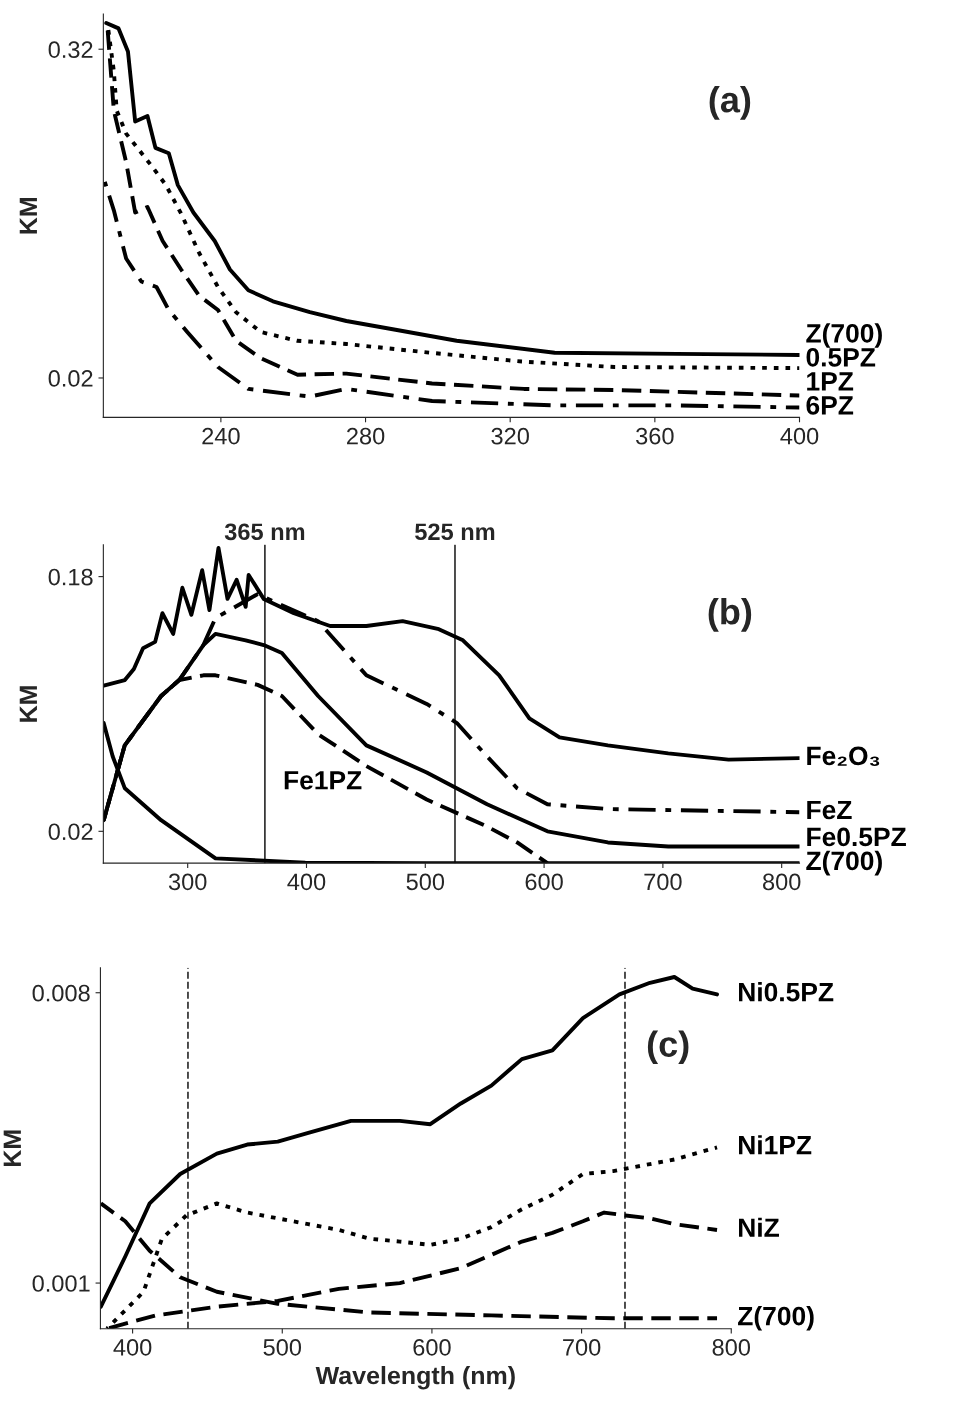 Image resolution: width=975 pixels, height=1415 pixels. I want to click on x-tick-label: 320, so click(510, 436).